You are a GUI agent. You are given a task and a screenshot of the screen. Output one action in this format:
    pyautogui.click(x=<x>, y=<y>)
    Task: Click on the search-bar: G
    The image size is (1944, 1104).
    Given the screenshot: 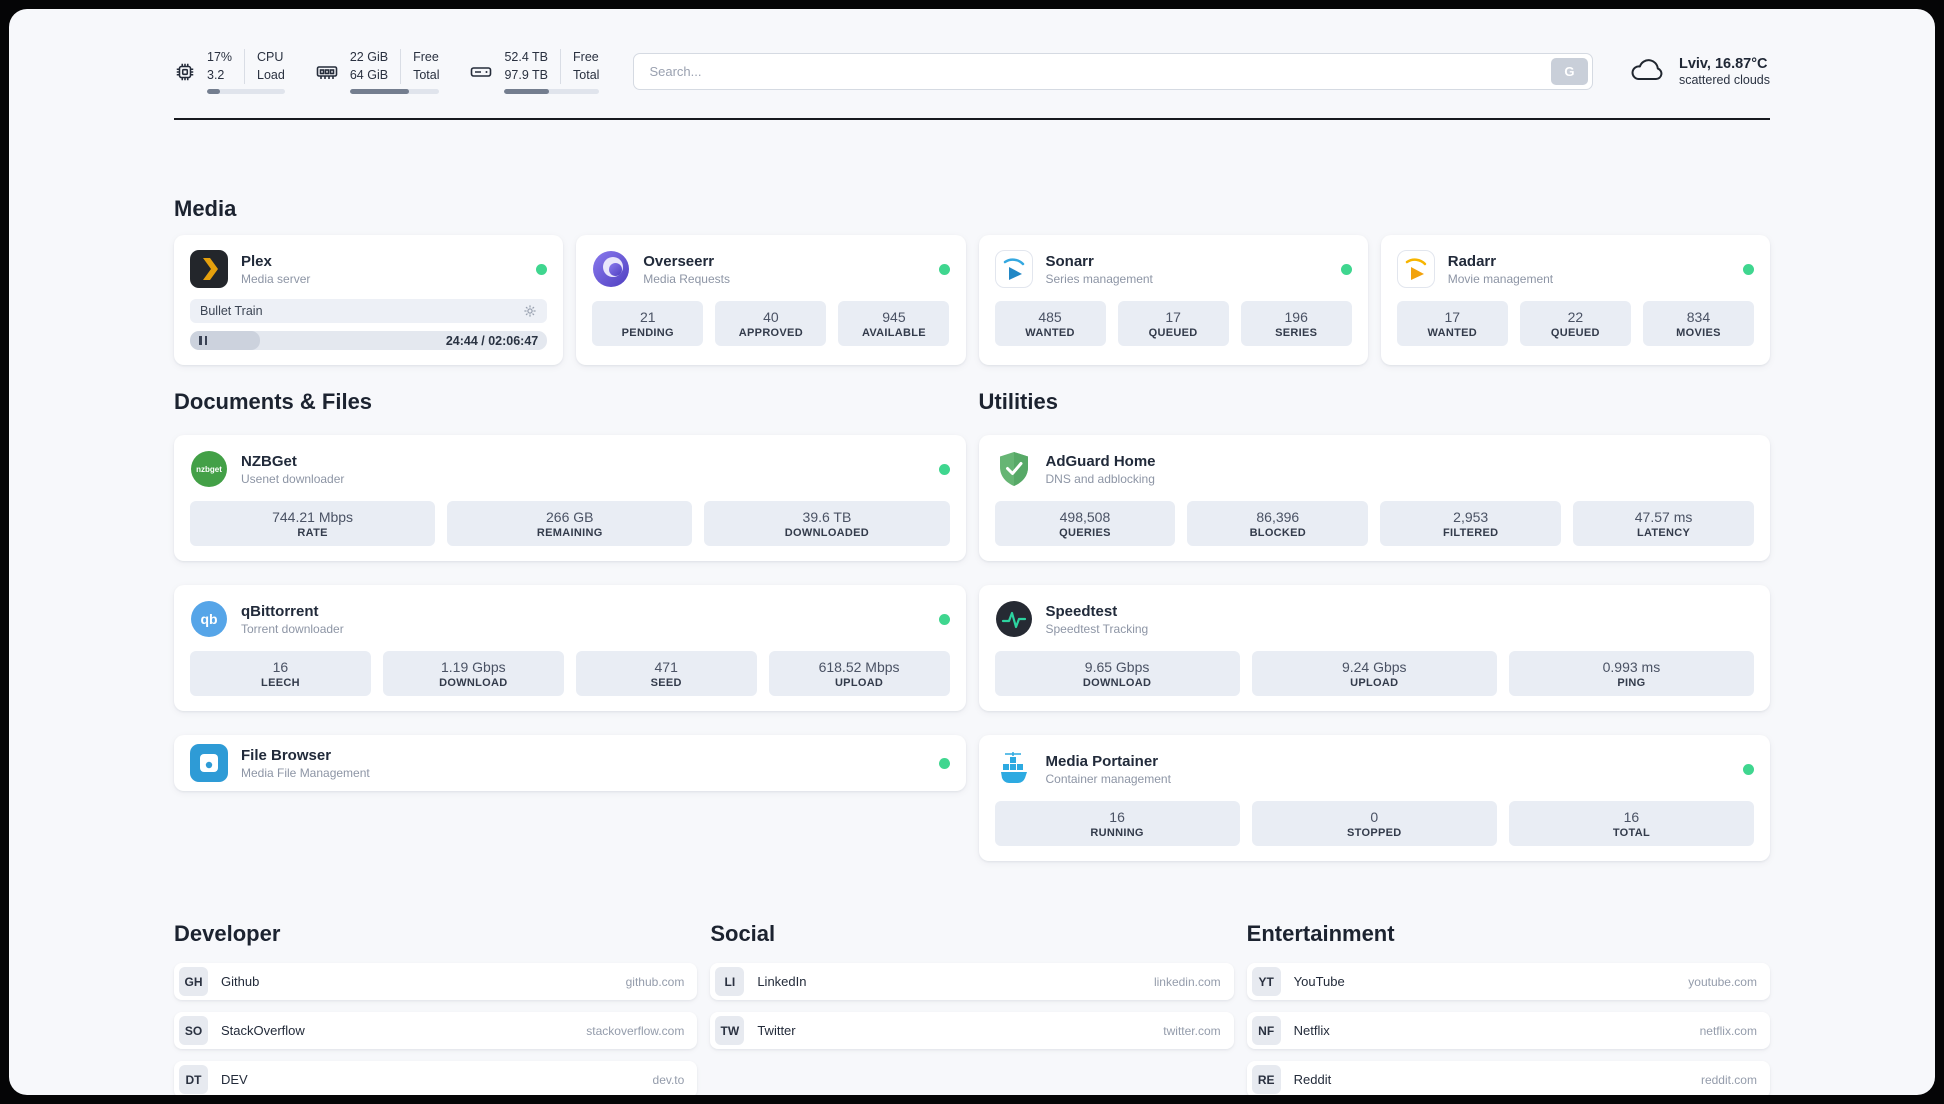 What is the action you would take?
    pyautogui.click(x=1113, y=71)
    